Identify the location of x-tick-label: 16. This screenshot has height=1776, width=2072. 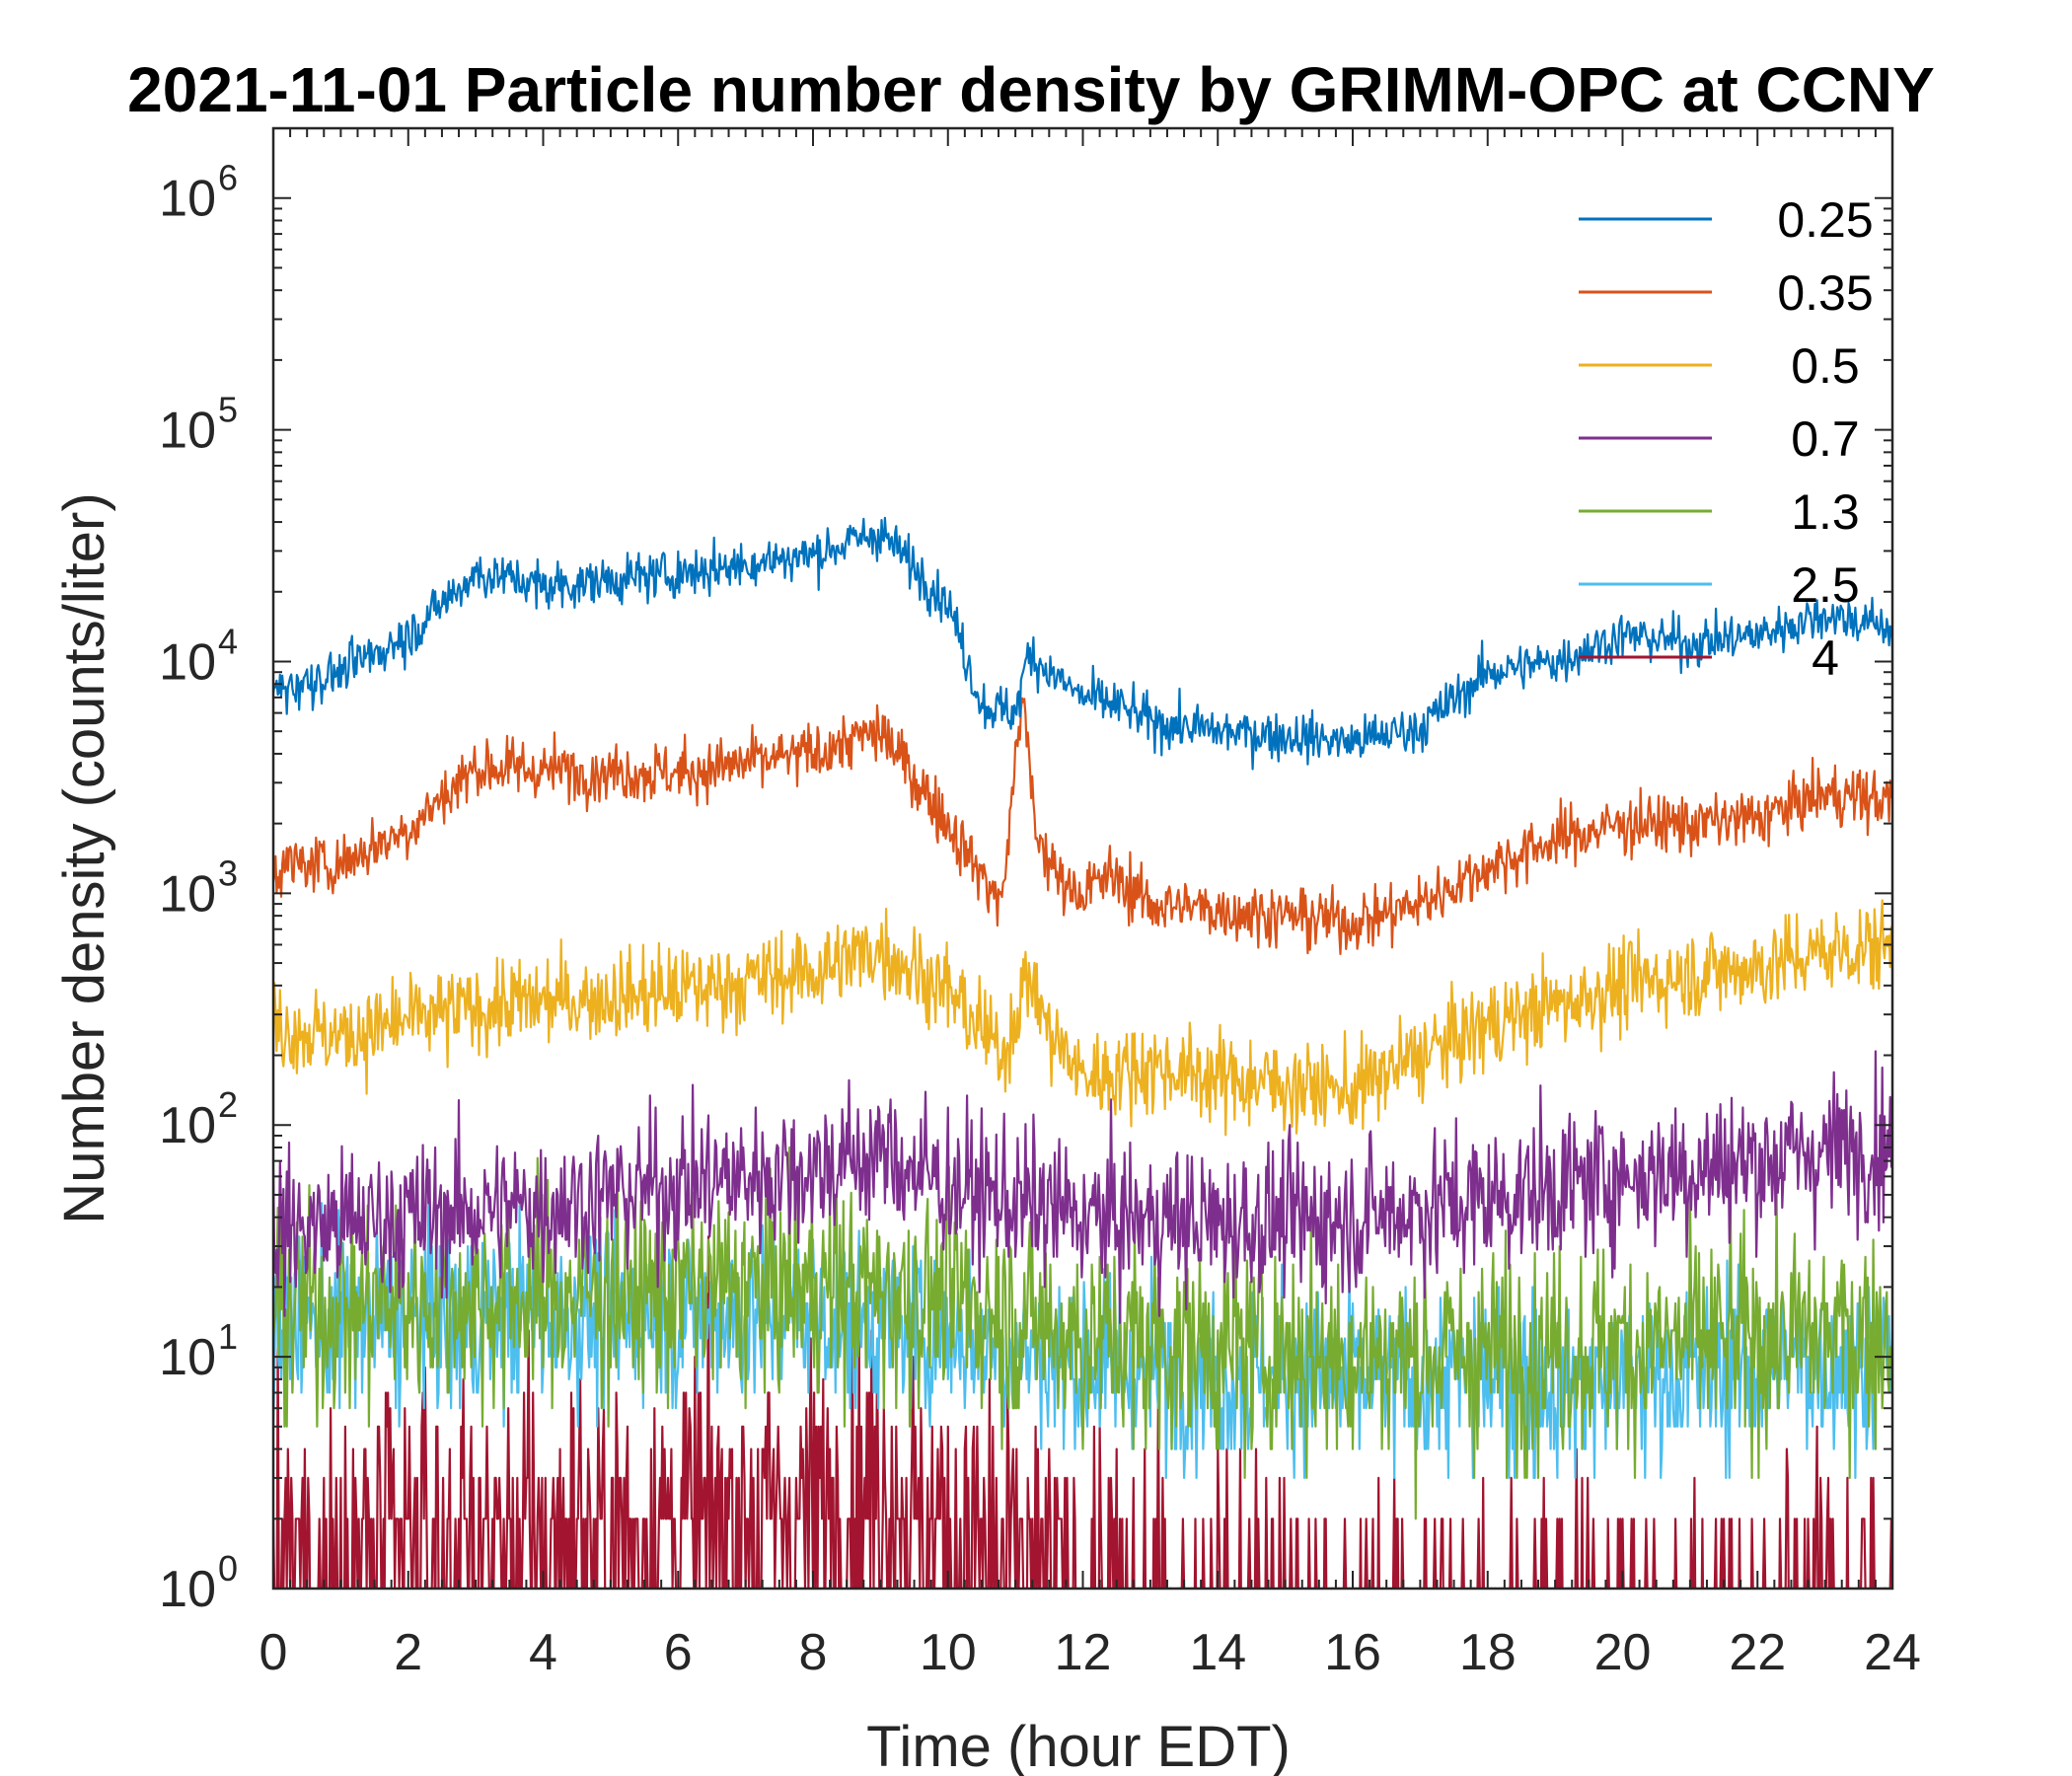
(1352, 1653).